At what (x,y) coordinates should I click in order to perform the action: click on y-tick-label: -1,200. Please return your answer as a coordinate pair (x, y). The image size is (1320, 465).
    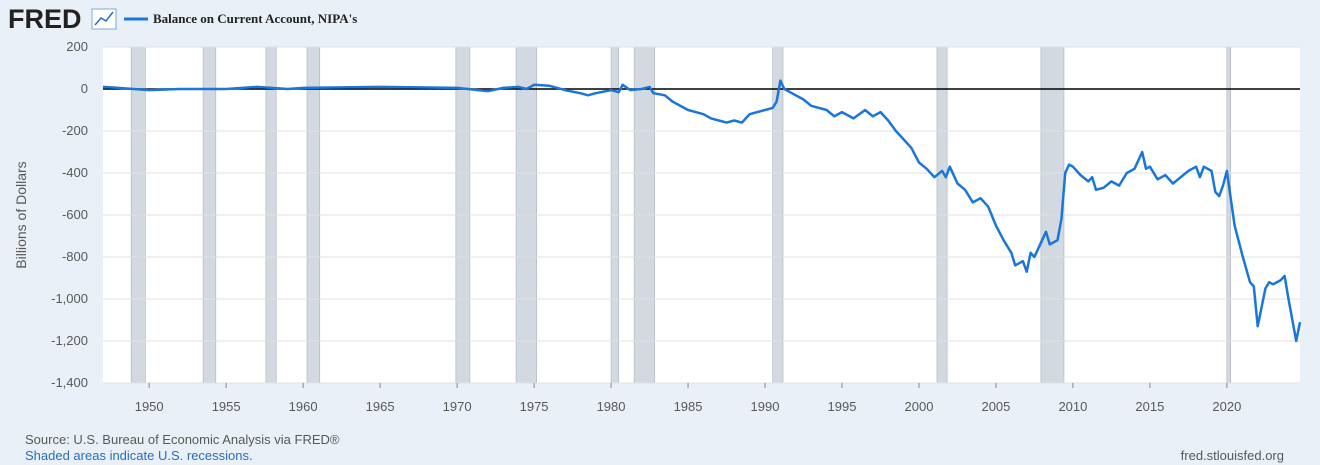
    Looking at the image, I should click on (69, 340).